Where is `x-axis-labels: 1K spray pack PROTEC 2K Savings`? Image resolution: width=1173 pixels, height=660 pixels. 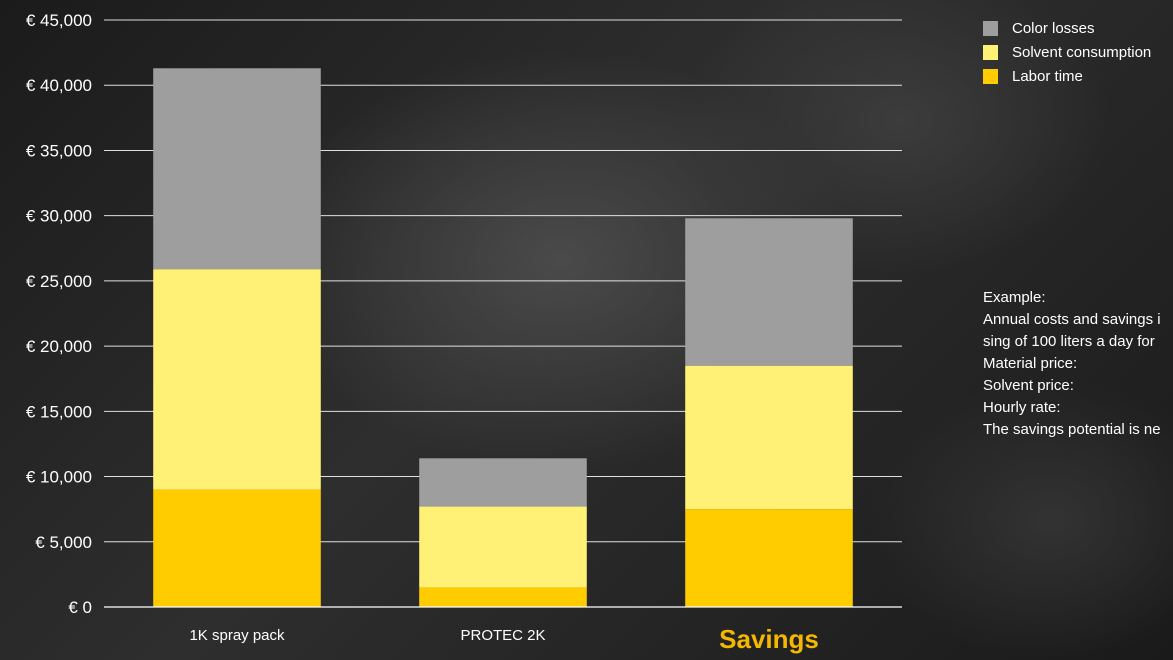
x-axis-labels: 1K spray pack PROTEC 2K Savings is located at coordinates (503, 639).